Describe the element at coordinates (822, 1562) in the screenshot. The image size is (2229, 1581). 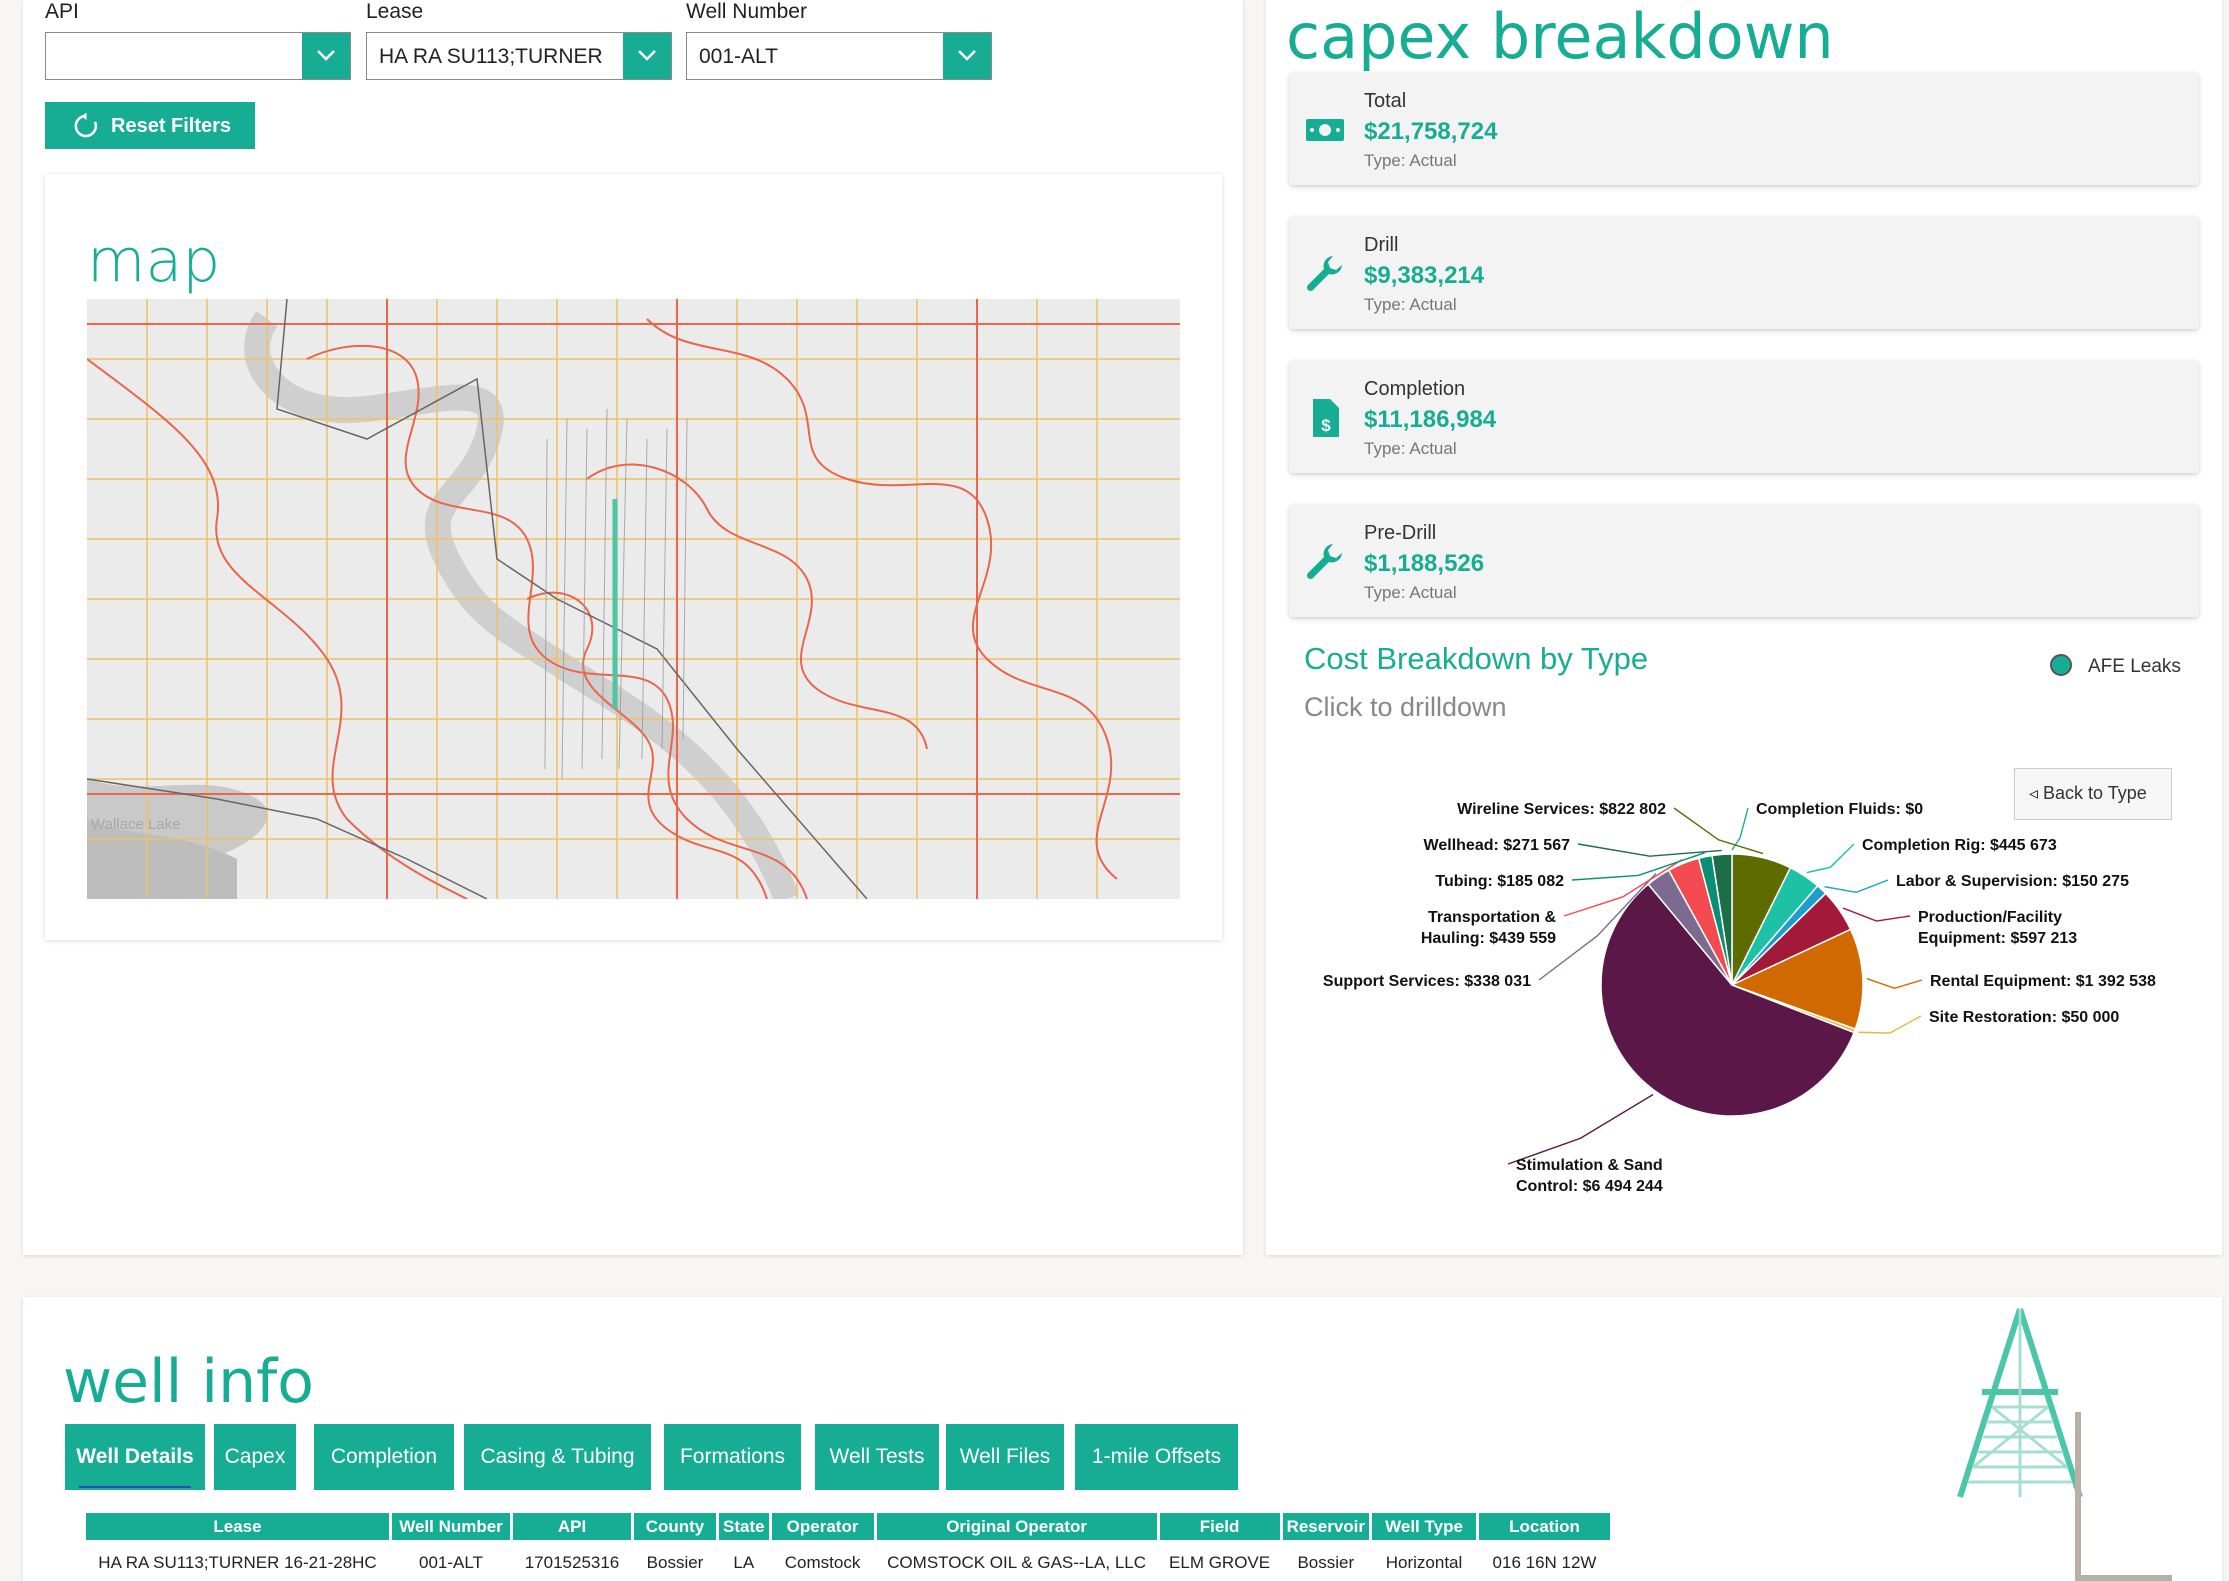
I see `table-cell: Comstock` at that location.